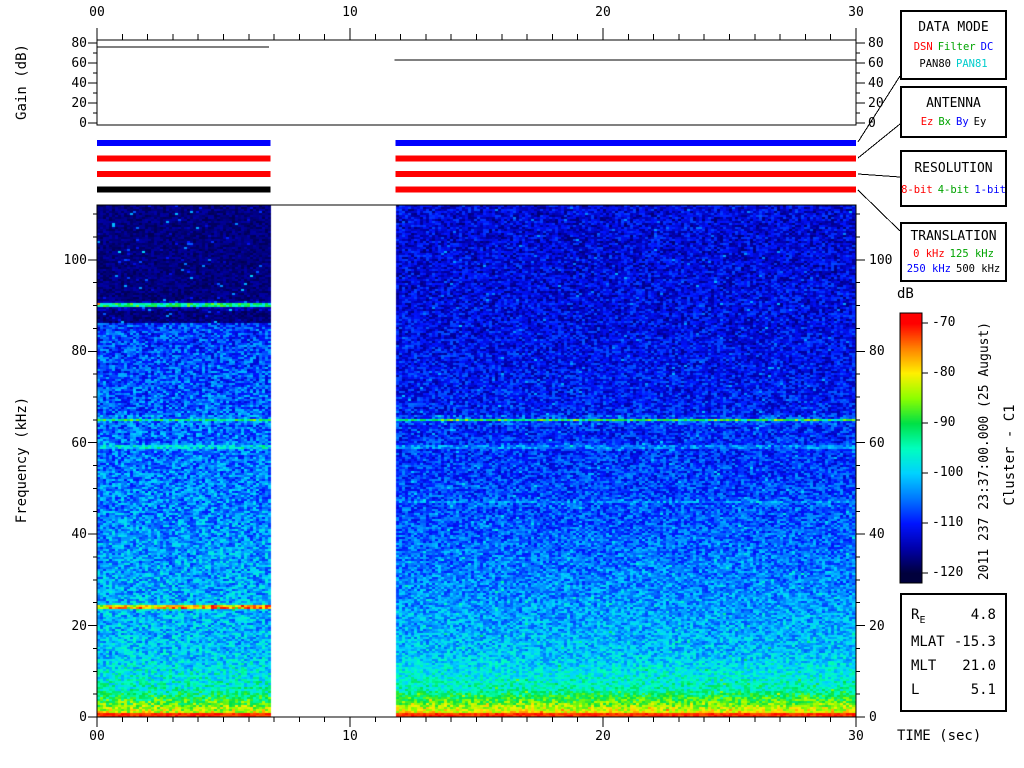 This screenshot has width=1024, height=768. Describe the element at coordinates (22, 82) in the screenshot. I see `gain-axis-title: Gain (dB)` at that location.